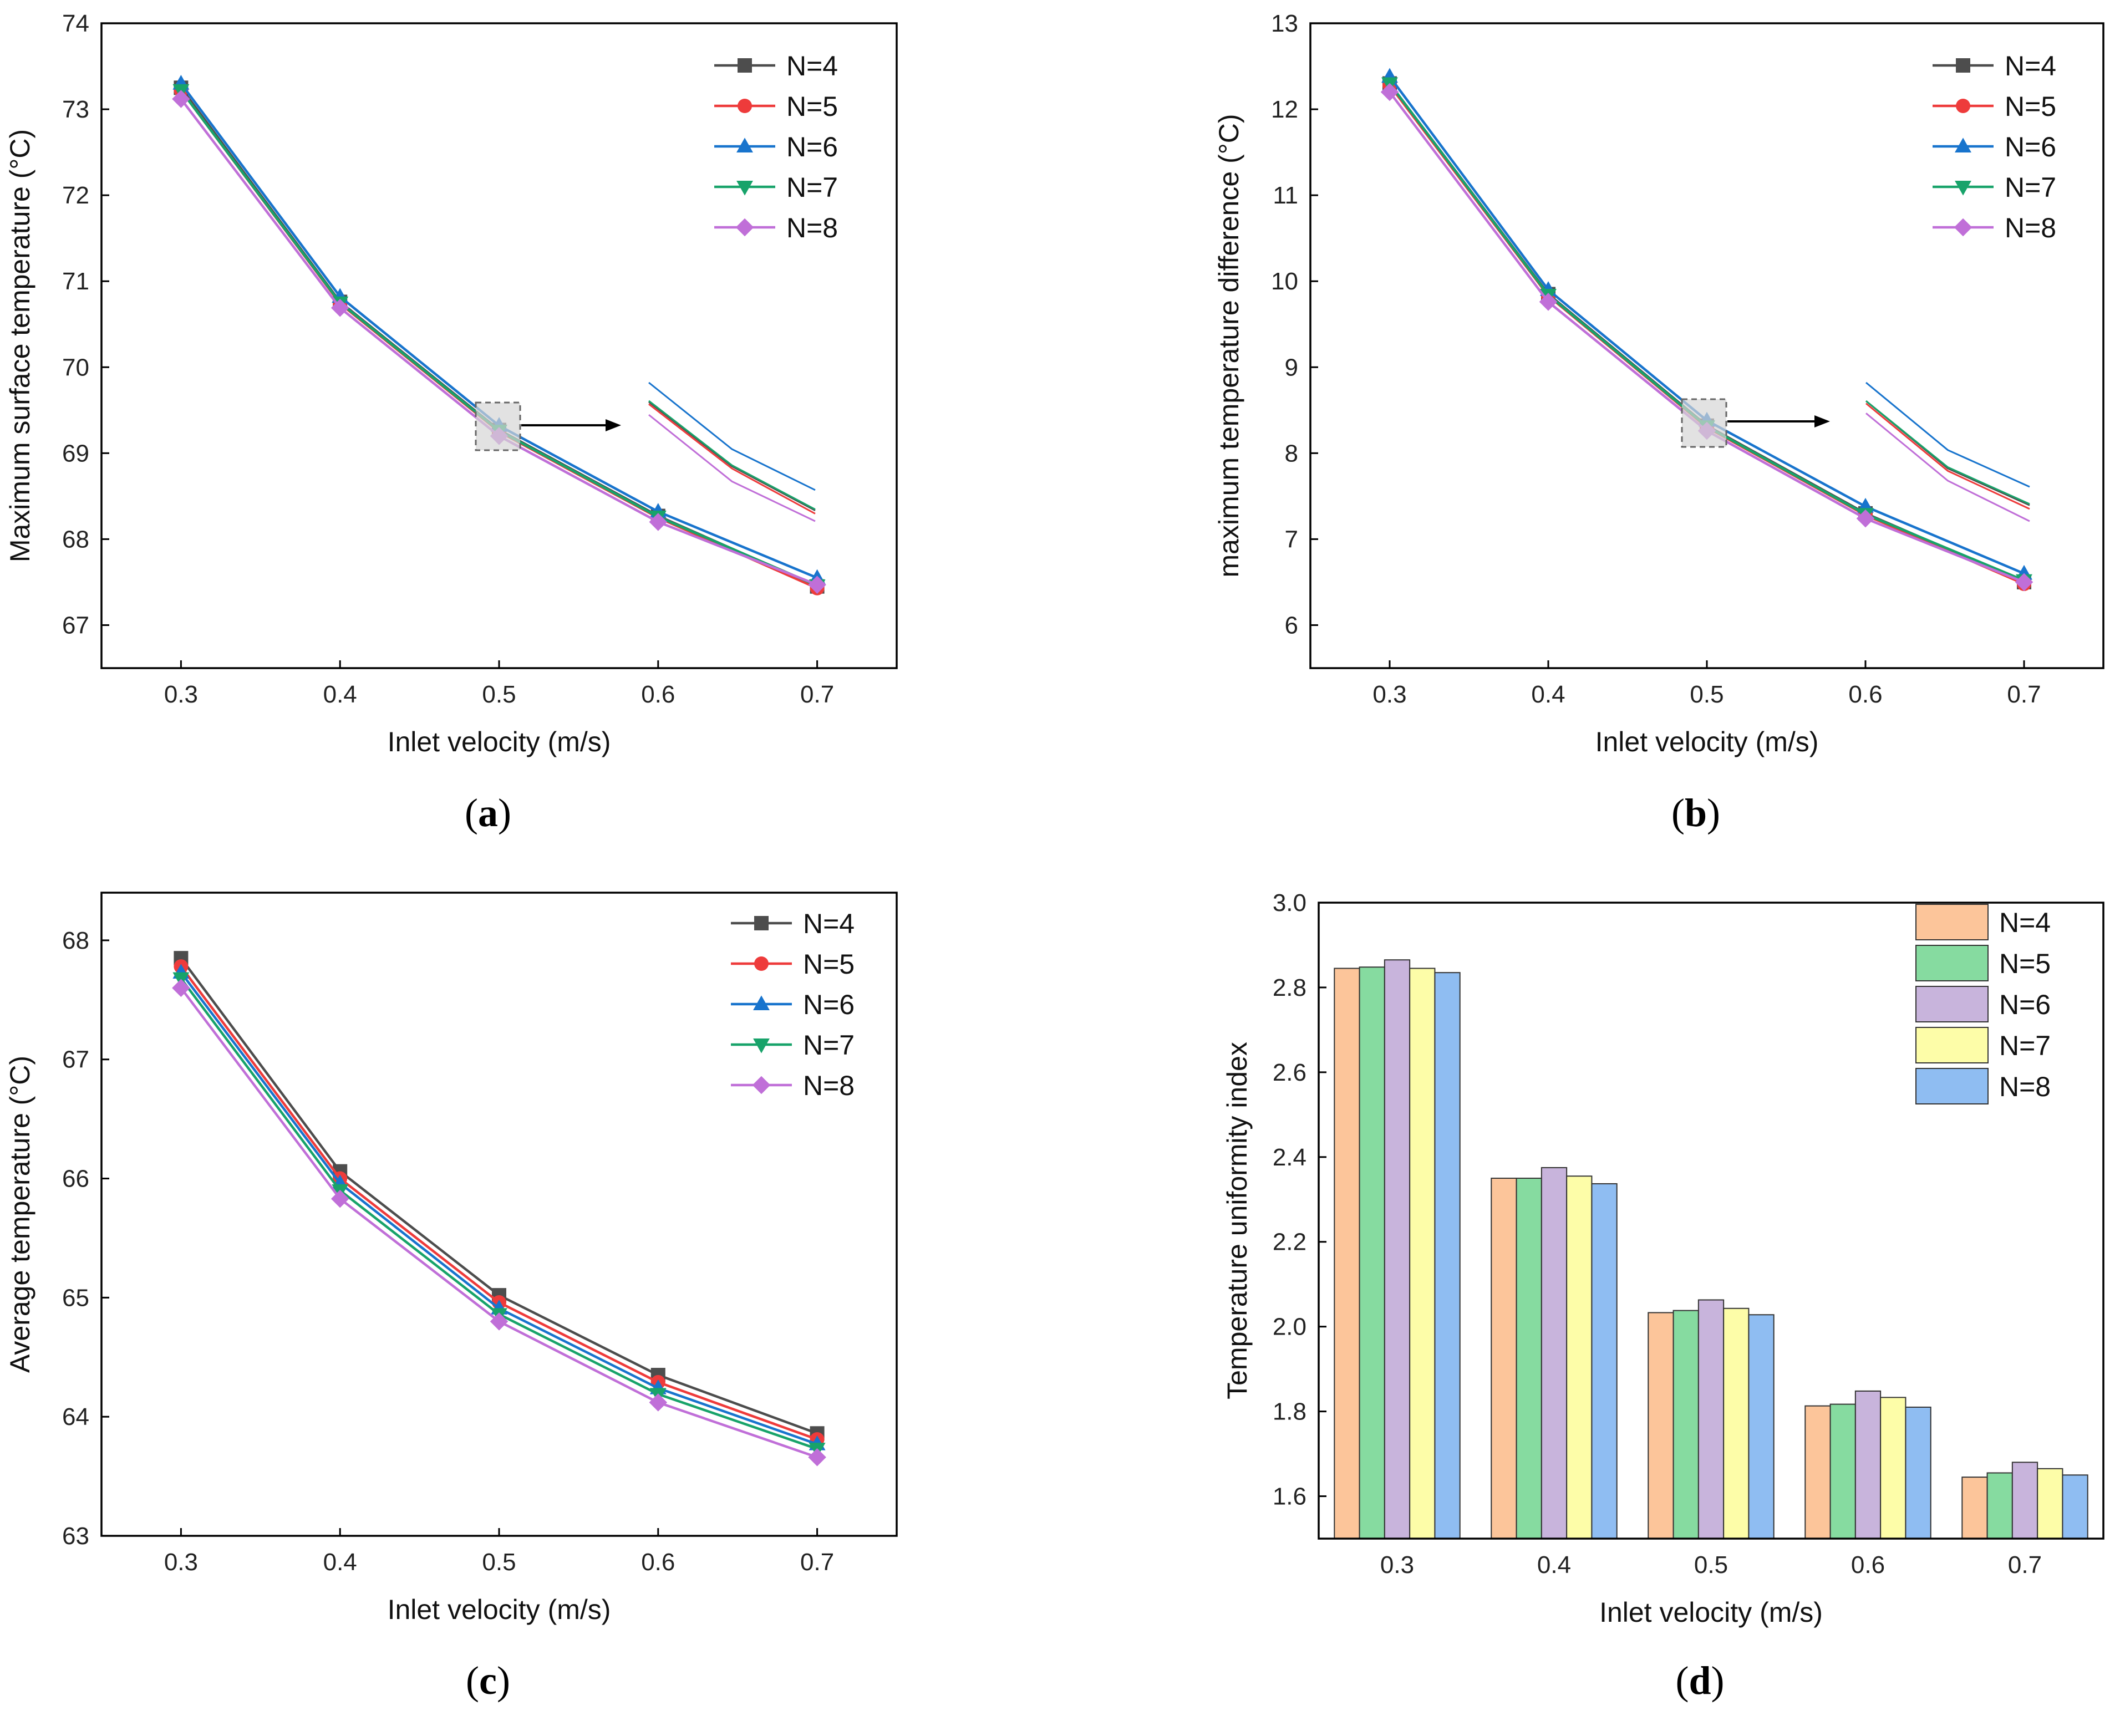  Describe the element at coordinates (20, 345) in the screenshot. I see `y-axis-title: Maximum surface temperature (°C)` at that location.